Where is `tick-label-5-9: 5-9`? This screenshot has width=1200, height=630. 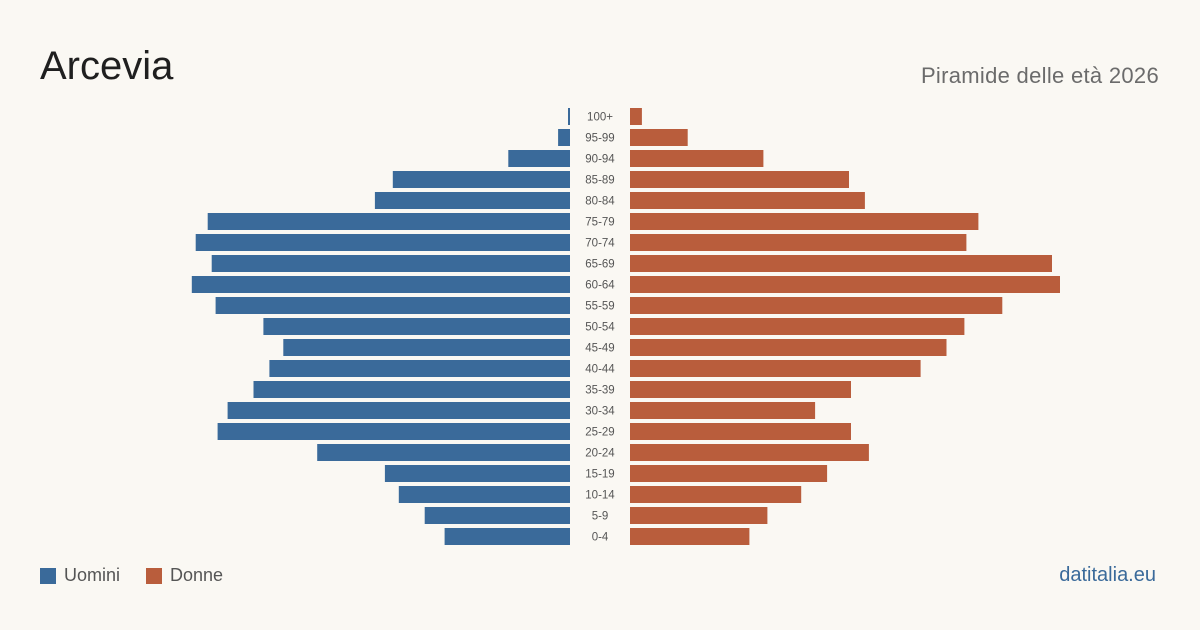
tick-label-5-9: 5-9 is located at coordinates (600, 517).